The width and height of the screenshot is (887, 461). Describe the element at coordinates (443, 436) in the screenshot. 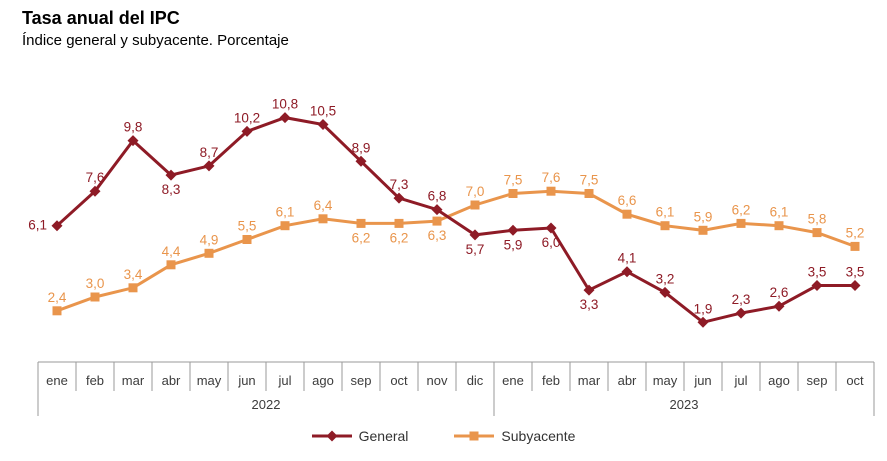

I see `chart-legend: General Subyacente` at that location.